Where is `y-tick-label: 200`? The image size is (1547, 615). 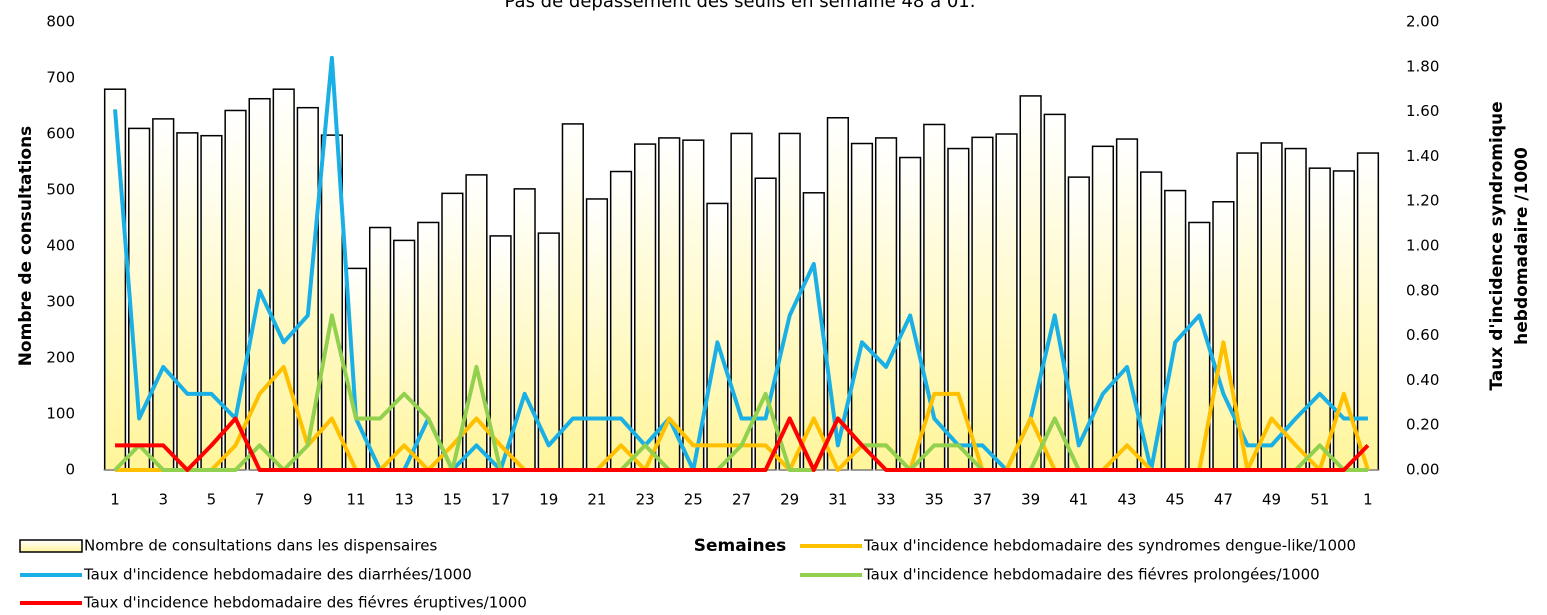 y-tick-label: 200 is located at coordinates (60, 358).